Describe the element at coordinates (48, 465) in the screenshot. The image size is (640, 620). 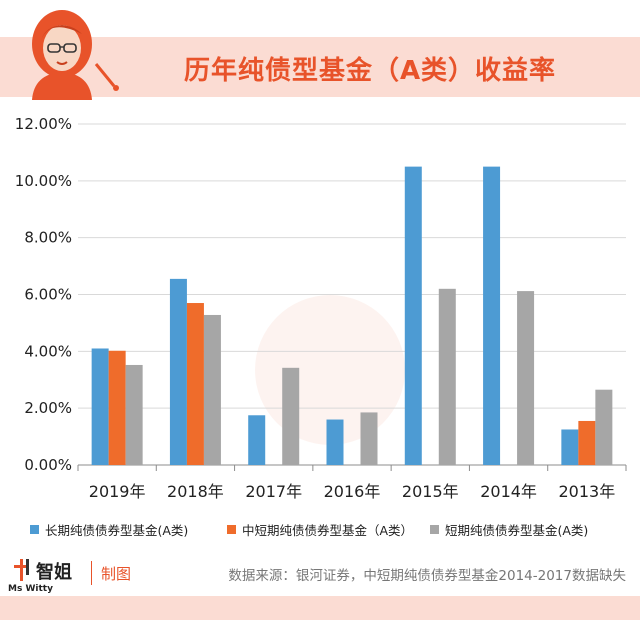
I see `y-tick-label: 0.00%` at that location.